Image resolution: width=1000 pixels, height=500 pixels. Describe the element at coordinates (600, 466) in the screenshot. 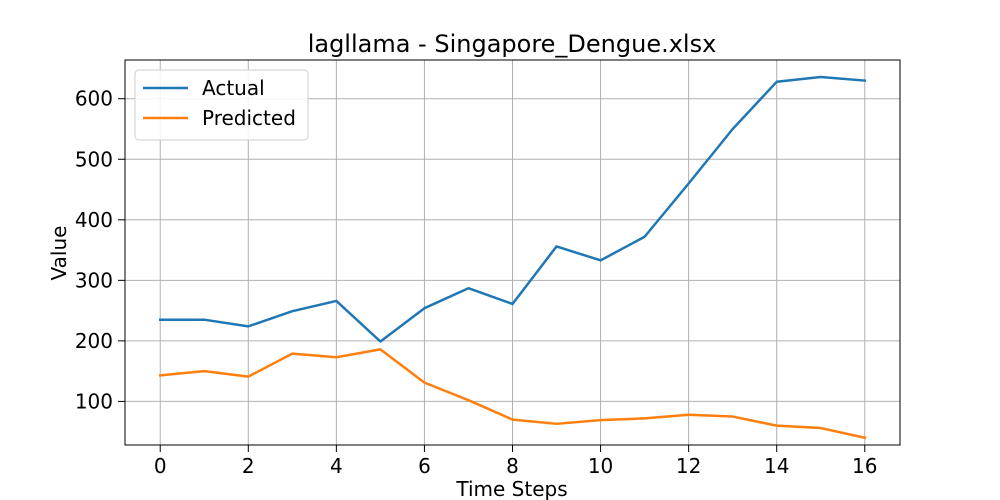

I see `x-tick-label: 10` at that location.